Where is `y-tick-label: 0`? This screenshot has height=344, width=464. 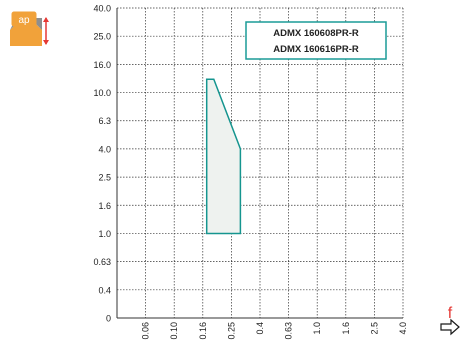 y-tick-label: 0 is located at coordinates (108, 319).